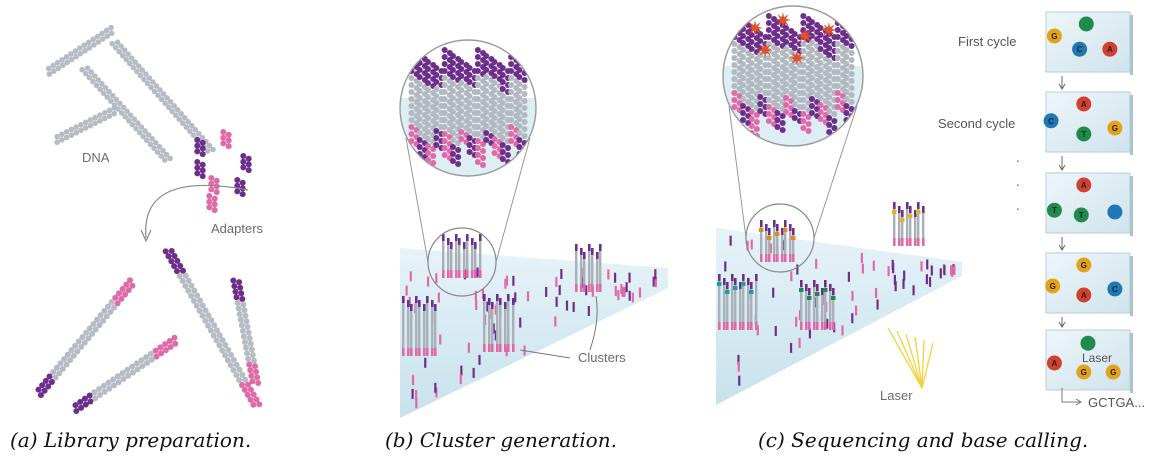  I want to click on cluster-strand, so click(918, 224).